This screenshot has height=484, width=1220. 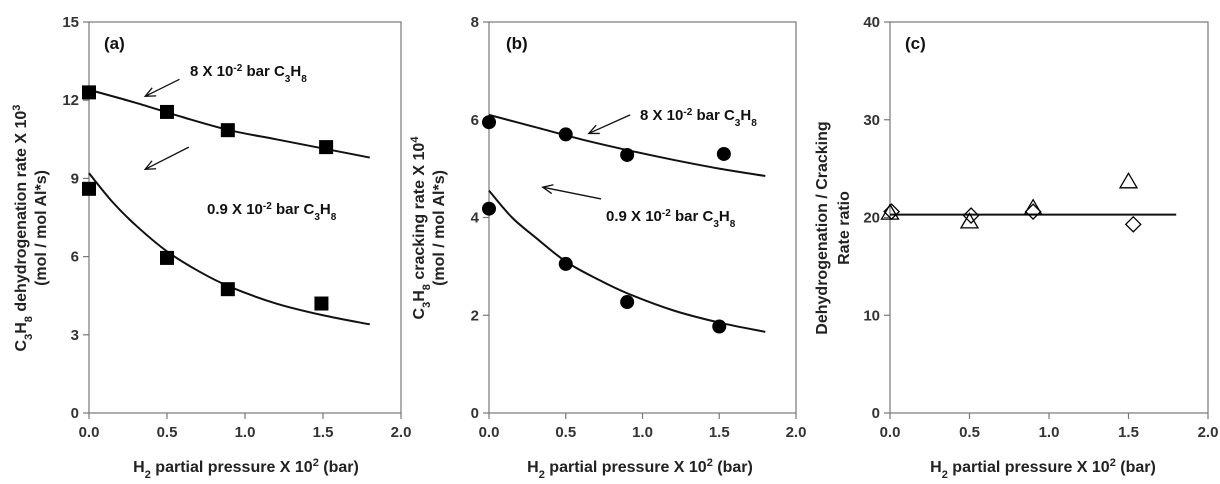 I want to click on annotation-a-2: 0.9 X 10-2 bar C3H8, so click(x=272, y=212).